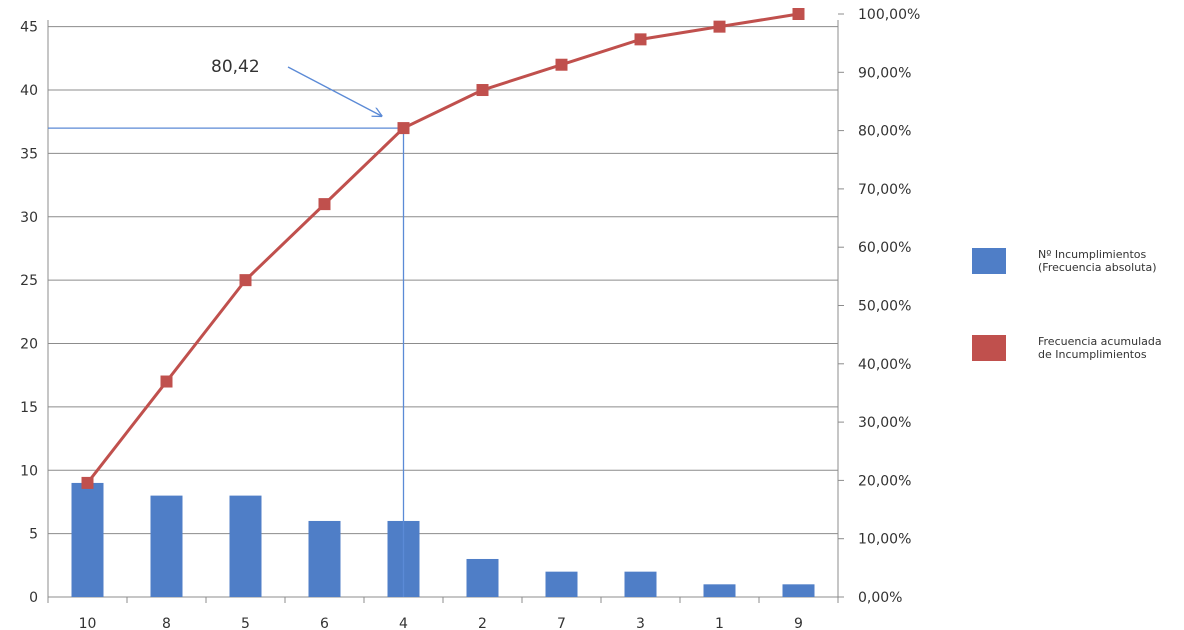 This screenshot has width=1184, height=630. I want to click on x-tick-label: 3, so click(640, 623).